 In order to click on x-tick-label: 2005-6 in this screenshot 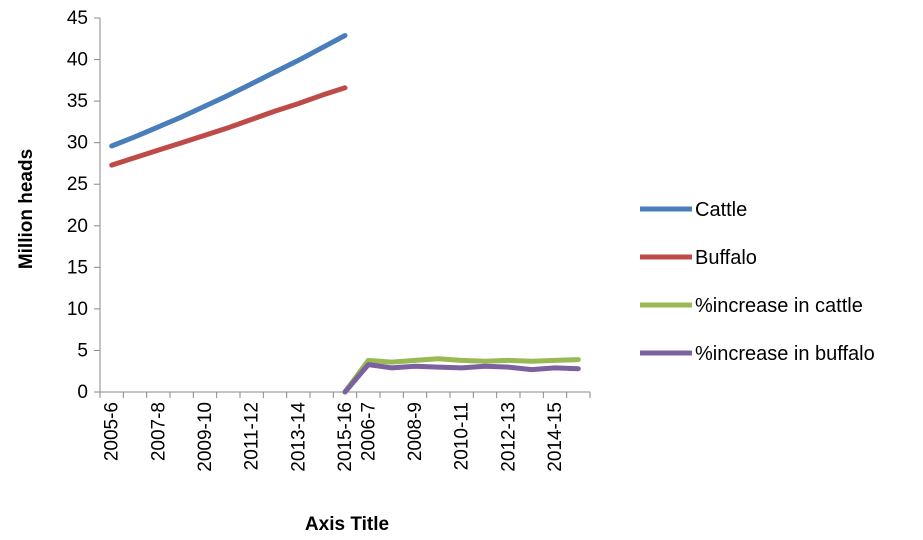, I will do `click(112, 431)`.